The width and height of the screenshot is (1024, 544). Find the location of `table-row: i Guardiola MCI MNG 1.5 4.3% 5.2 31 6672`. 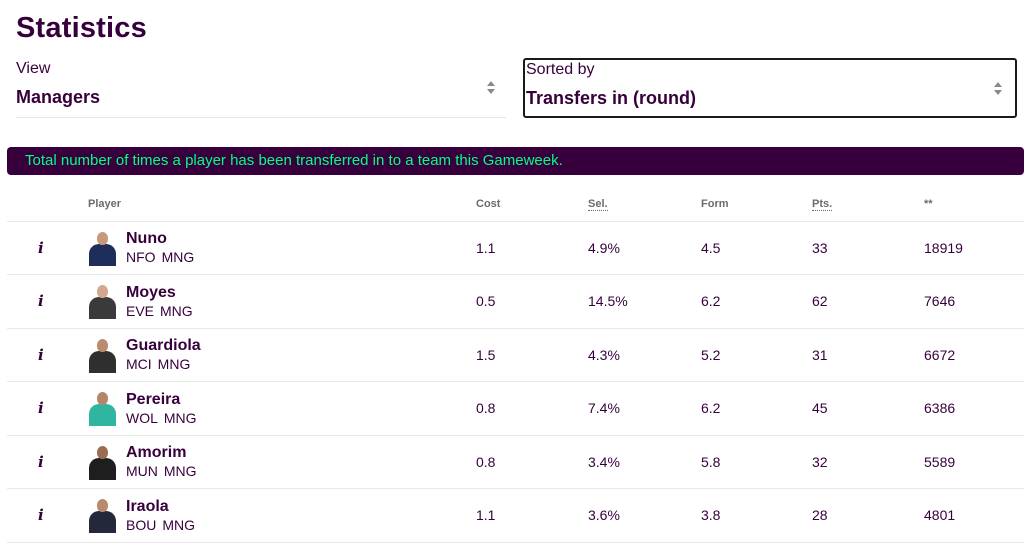

table-row: i Guardiola MCI MNG 1.5 4.3% 5.2 31 6672 is located at coordinates (515, 354).